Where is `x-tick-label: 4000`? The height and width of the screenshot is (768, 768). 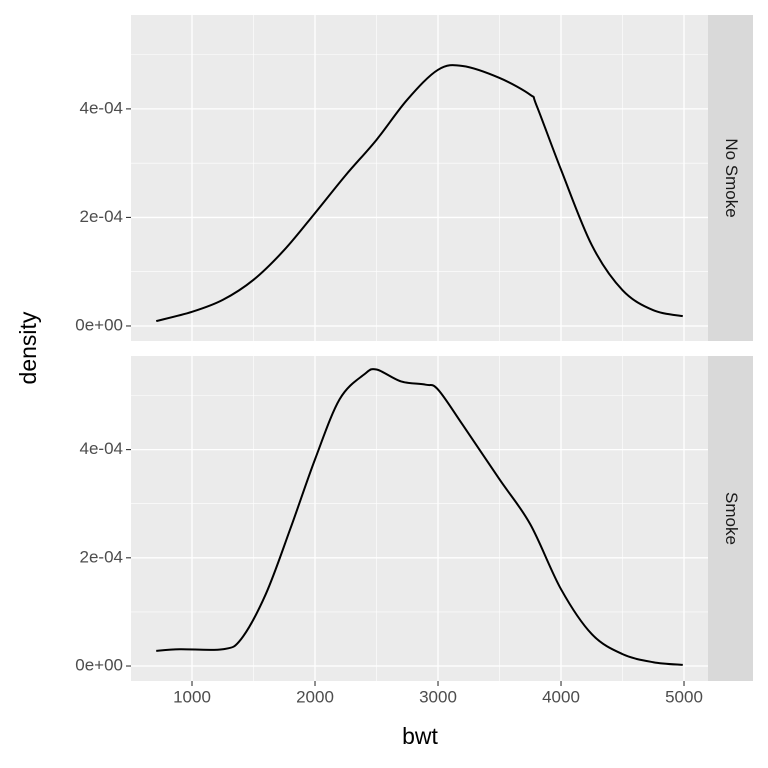 x-tick-label: 4000 is located at coordinates (561, 696).